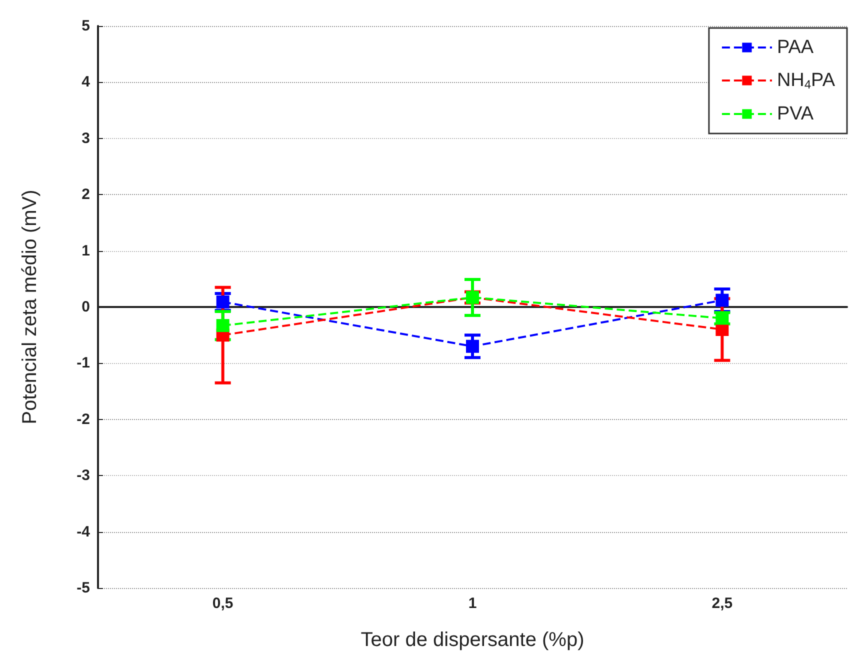 The image size is (857, 666). Describe the element at coordinates (472, 640) in the screenshot. I see `x-axis-title: Teor de dispersante (%p)` at that location.